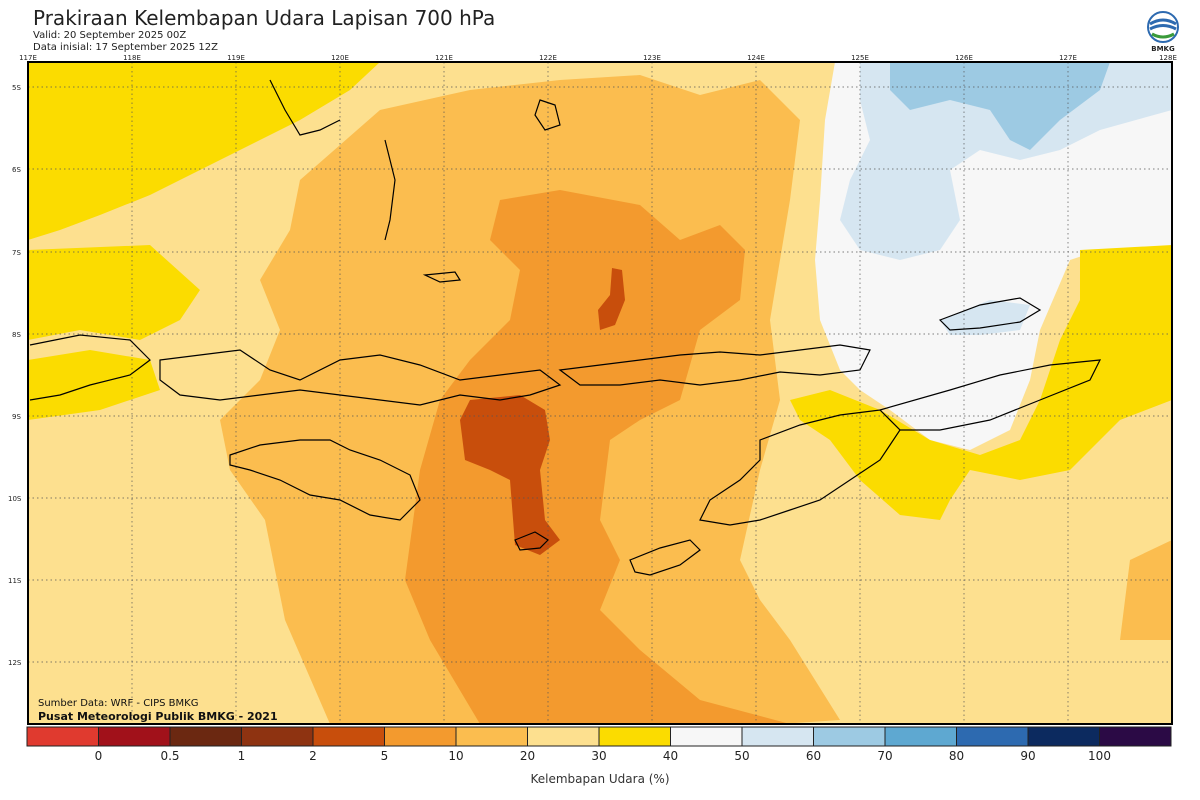  I want to click on field-30-40-nw, so click(204, 151).